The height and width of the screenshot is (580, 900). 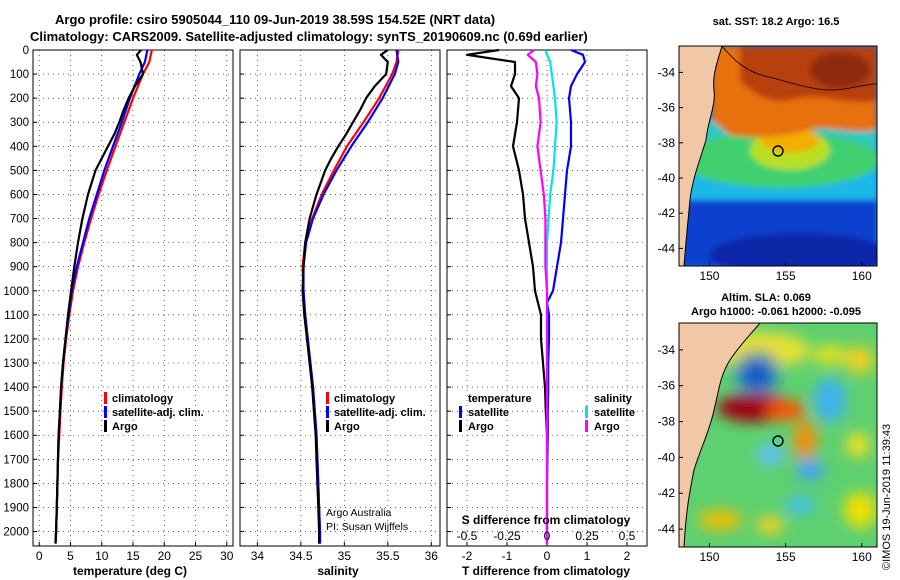 I want to click on x-tick-label: 1, so click(x=587, y=556).